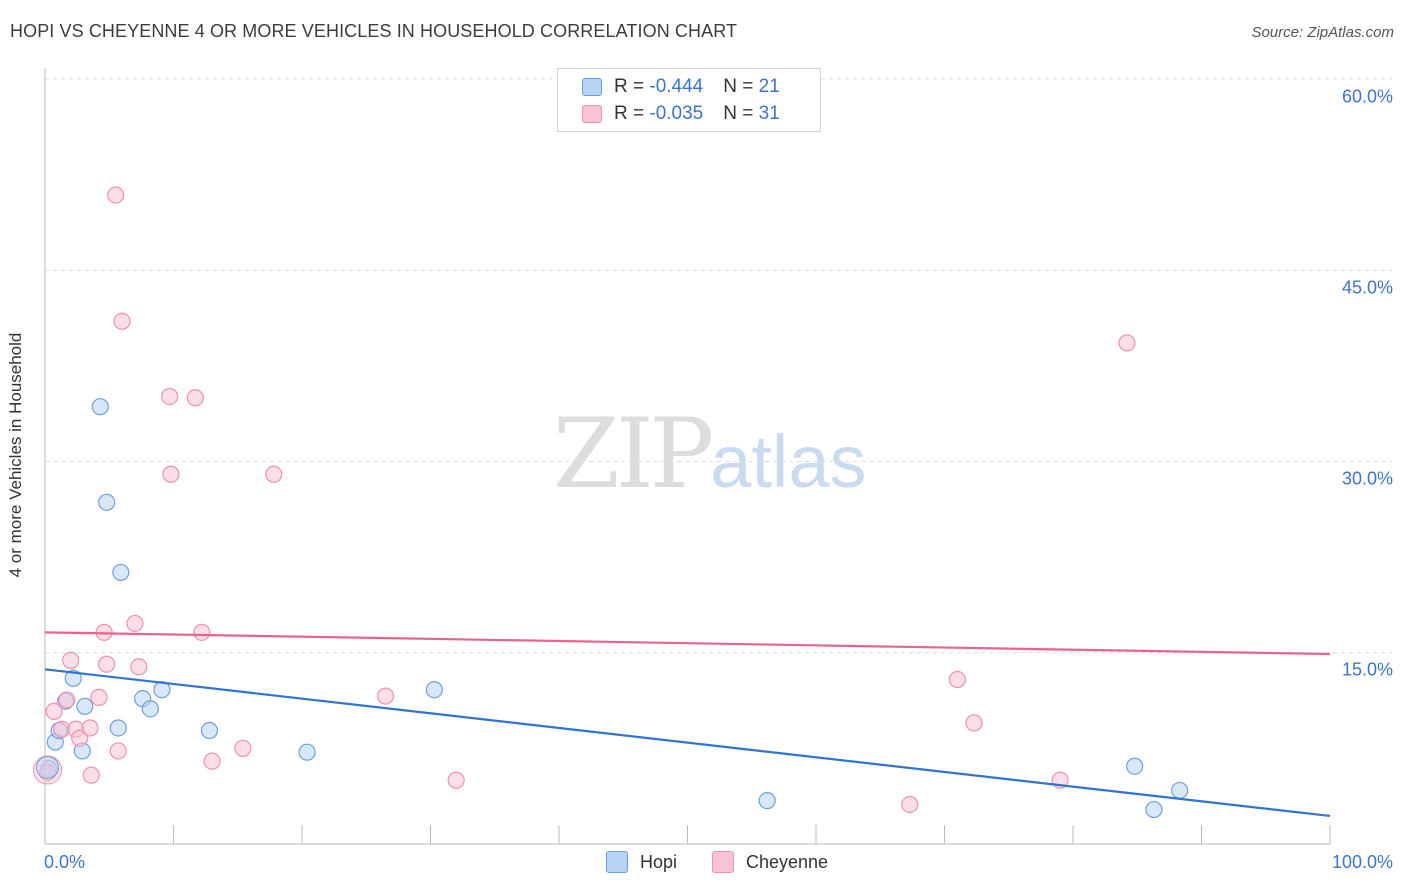 Image resolution: width=1406 pixels, height=892 pixels. Describe the element at coordinates (617, 862) in the screenshot. I see `hopi-legend-swatch` at that location.